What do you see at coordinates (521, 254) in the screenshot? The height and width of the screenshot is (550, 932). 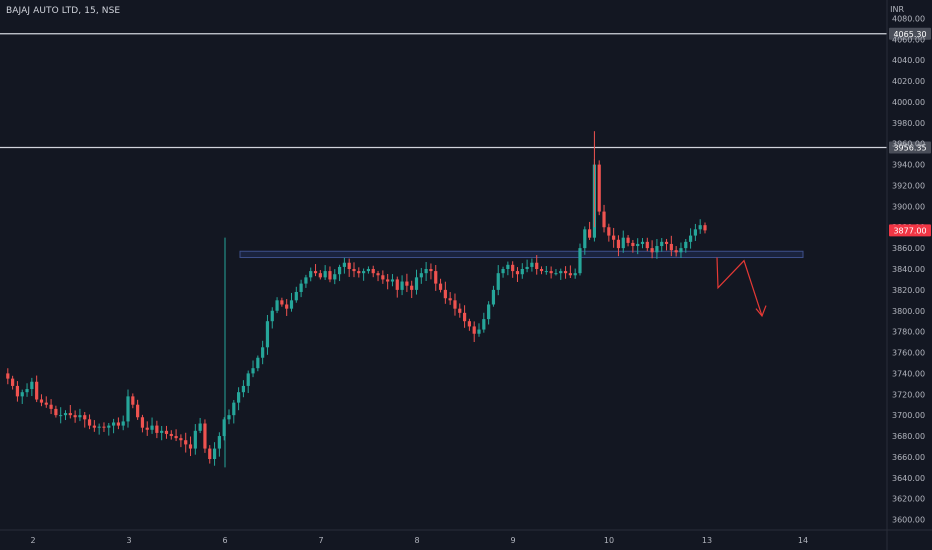 I see `support-zone-rect` at bounding box center [521, 254].